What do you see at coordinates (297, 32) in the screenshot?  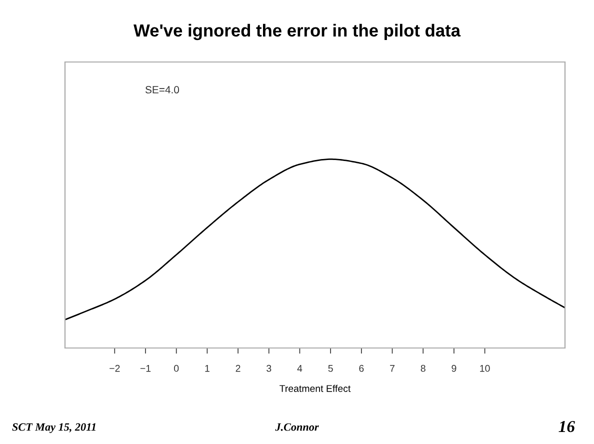 I see `chart-title: We've ignored the error in the pilot data` at bounding box center [297, 32].